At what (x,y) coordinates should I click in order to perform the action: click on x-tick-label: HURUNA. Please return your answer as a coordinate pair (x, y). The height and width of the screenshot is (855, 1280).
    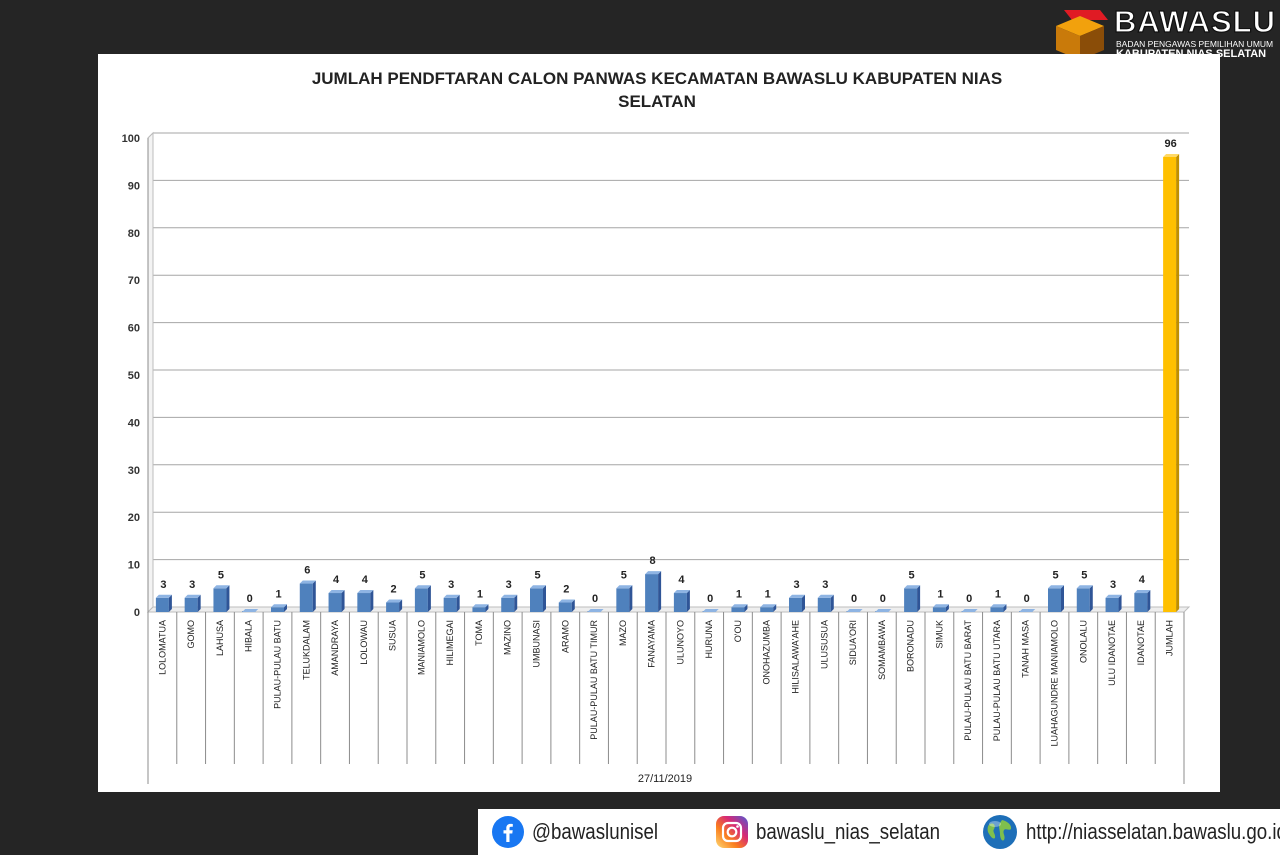
    Looking at the image, I should click on (709, 639).